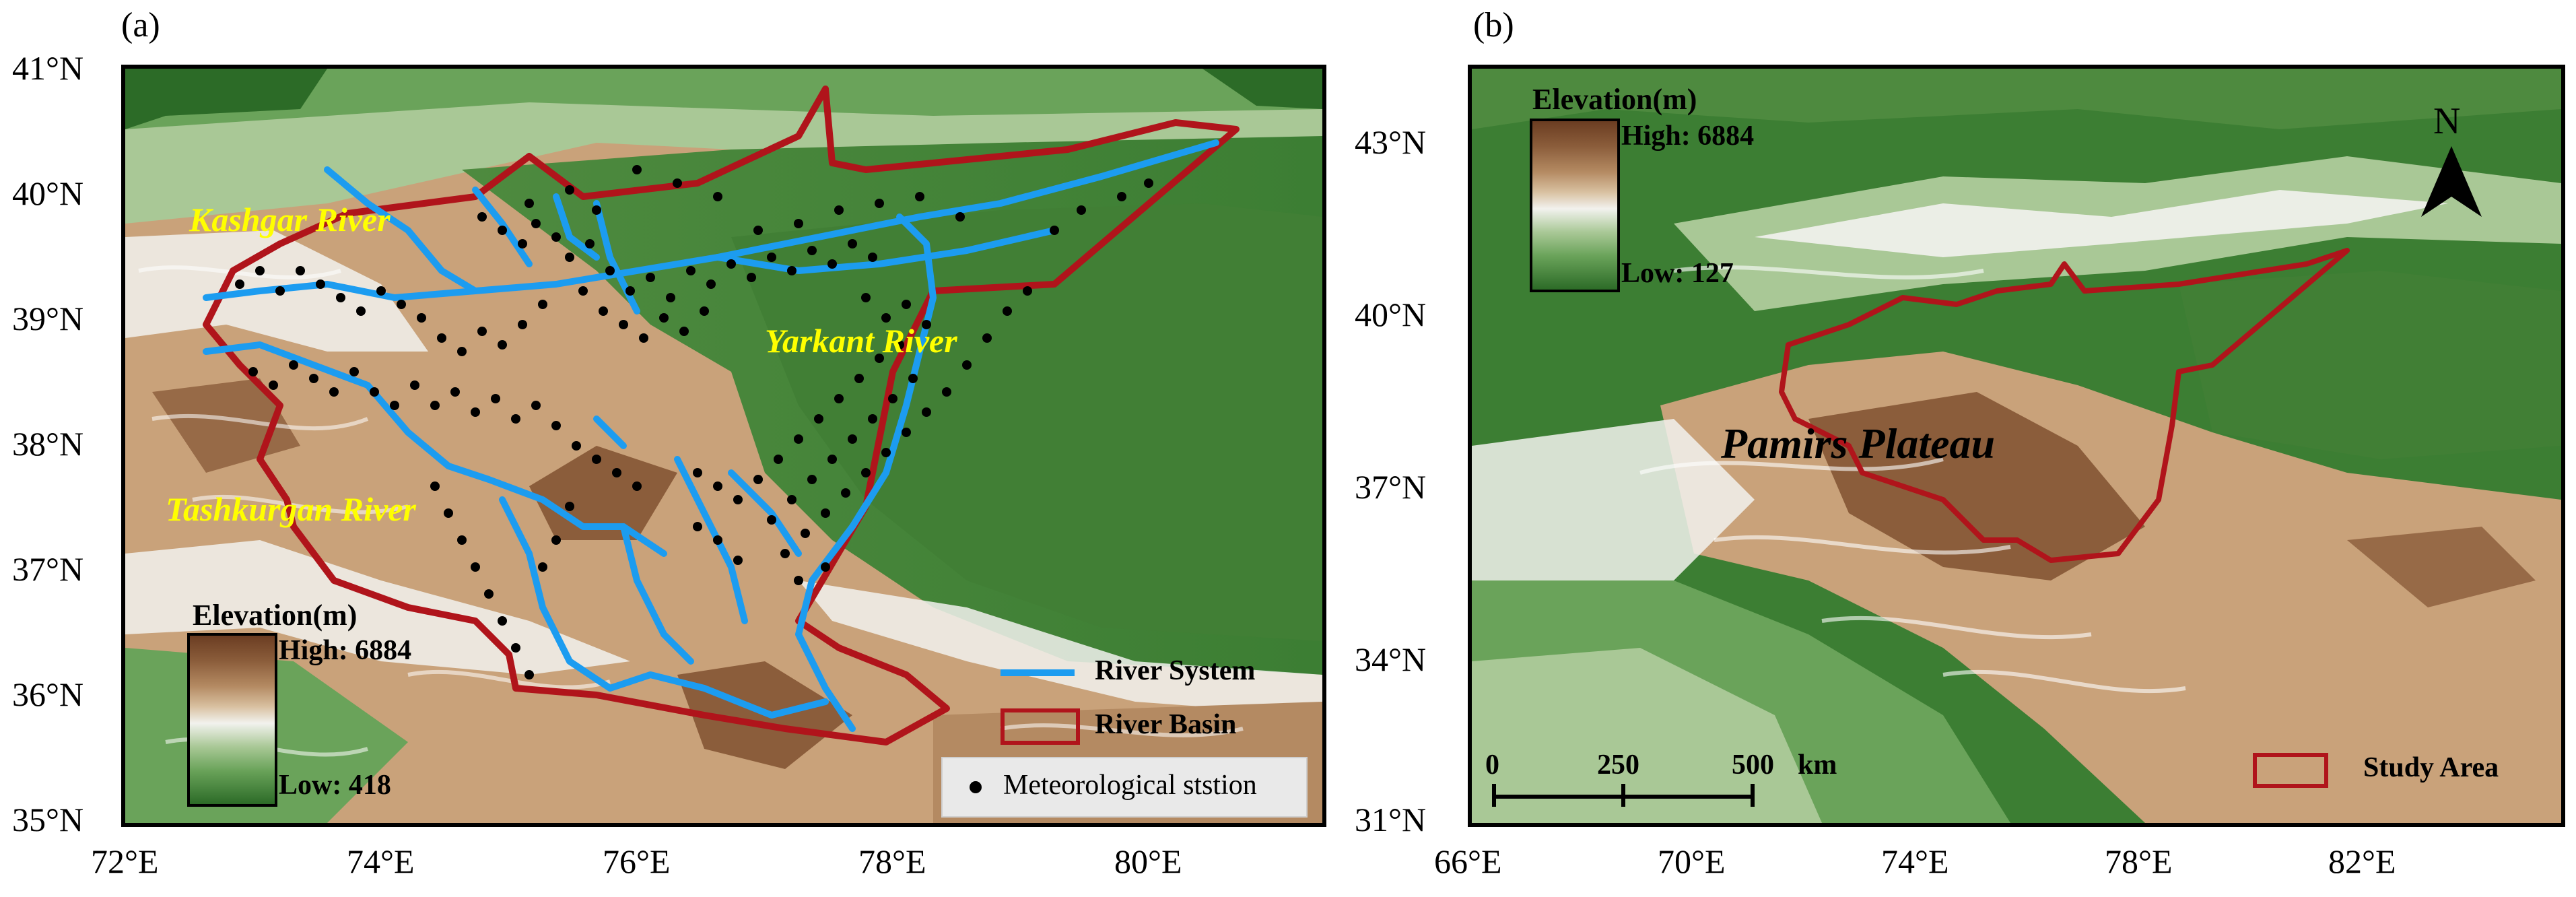 The image size is (2576, 897). What do you see at coordinates (1391, 142) in the screenshot?
I see `lat-tick-label: 43°N` at bounding box center [1391, 142].